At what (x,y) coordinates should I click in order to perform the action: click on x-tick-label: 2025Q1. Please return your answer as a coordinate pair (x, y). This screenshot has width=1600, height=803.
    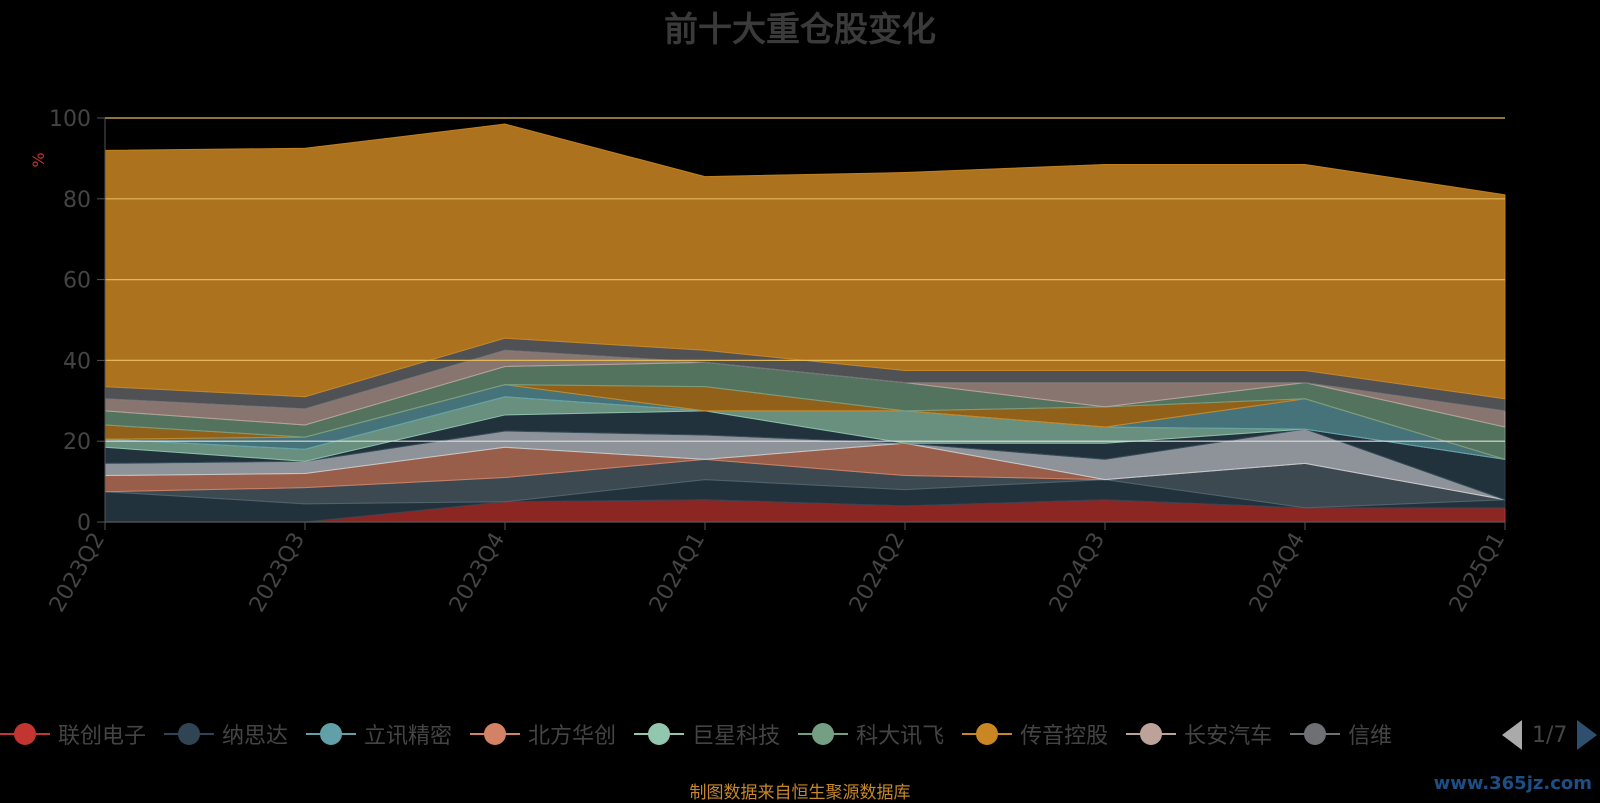
    Looking at the image, I should click on (1477, 573).